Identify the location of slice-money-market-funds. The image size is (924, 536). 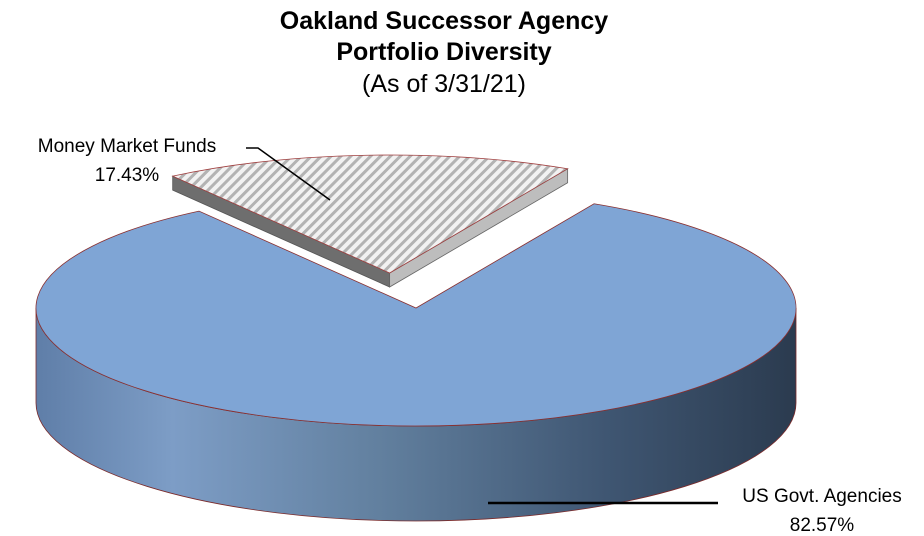
(370, 221).